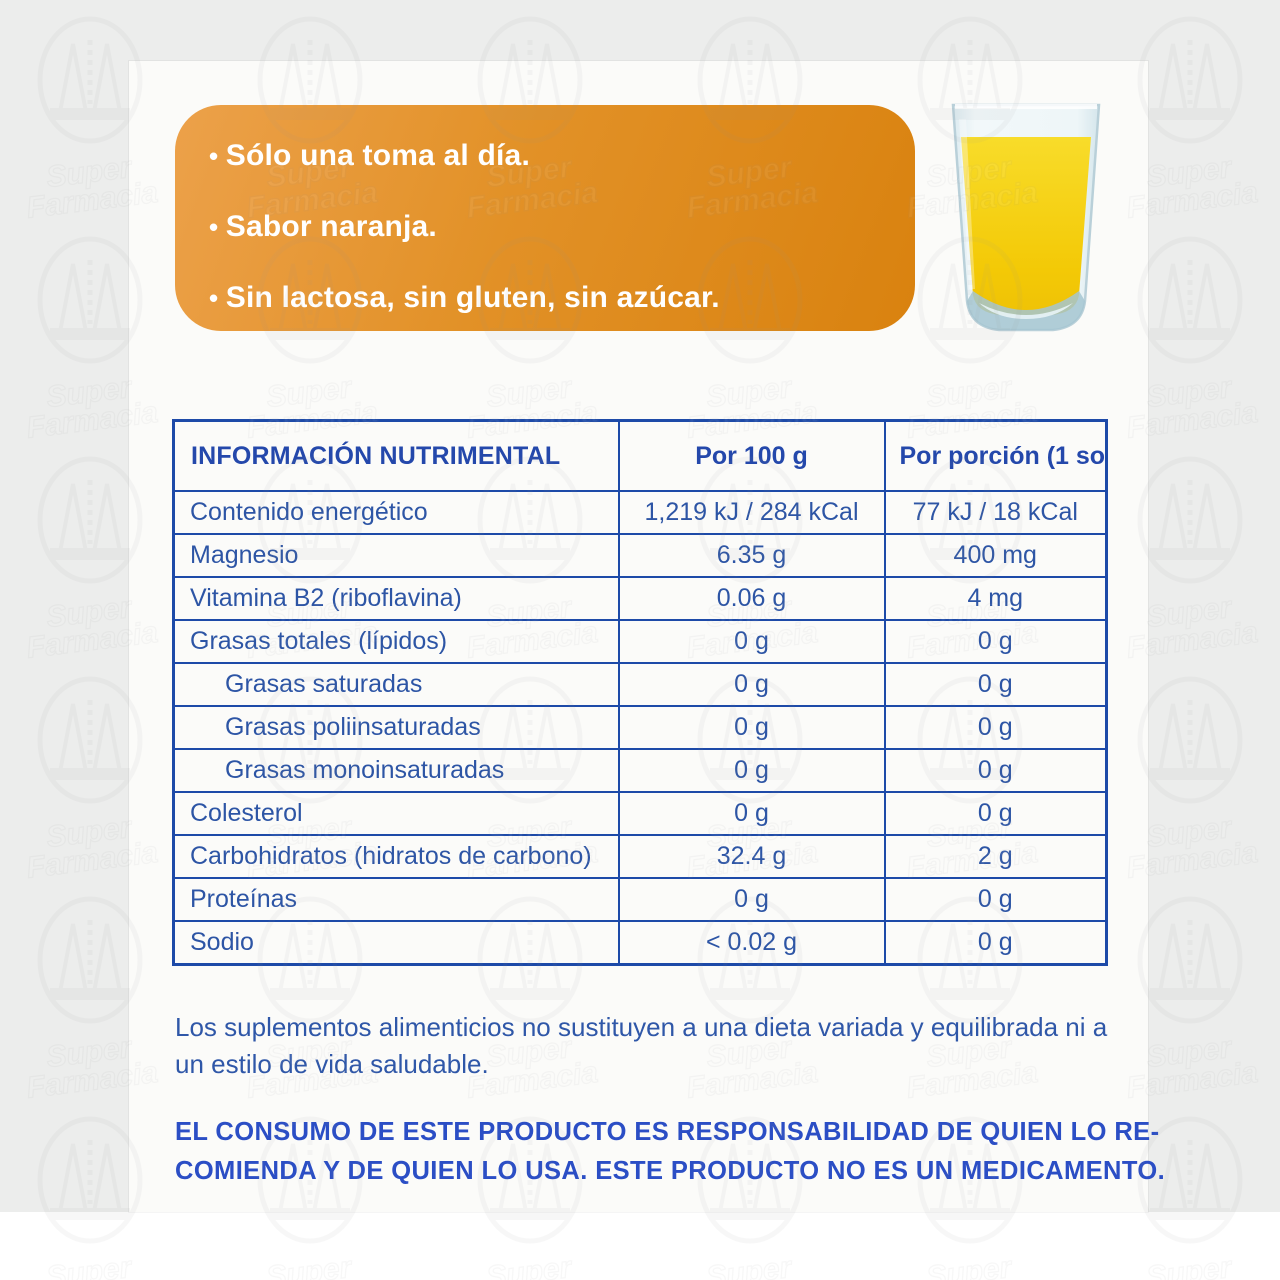 The width and height of the screenshot is (1280, 1280). I want to click on row-label-cell: Carbohidratos (hidratos de carbono), so click(396, 856).